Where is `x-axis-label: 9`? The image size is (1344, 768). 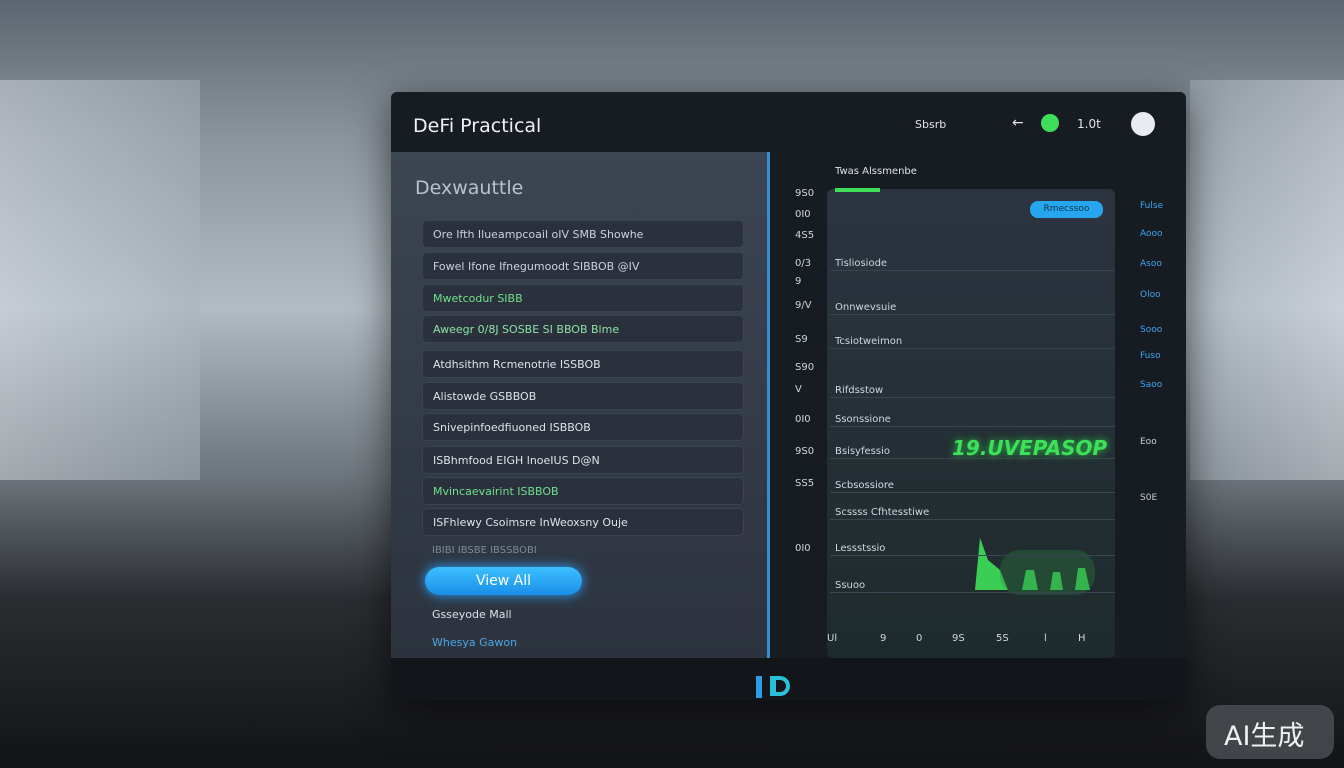
x-axis-label: 9 is located at coordinates (883, 638).